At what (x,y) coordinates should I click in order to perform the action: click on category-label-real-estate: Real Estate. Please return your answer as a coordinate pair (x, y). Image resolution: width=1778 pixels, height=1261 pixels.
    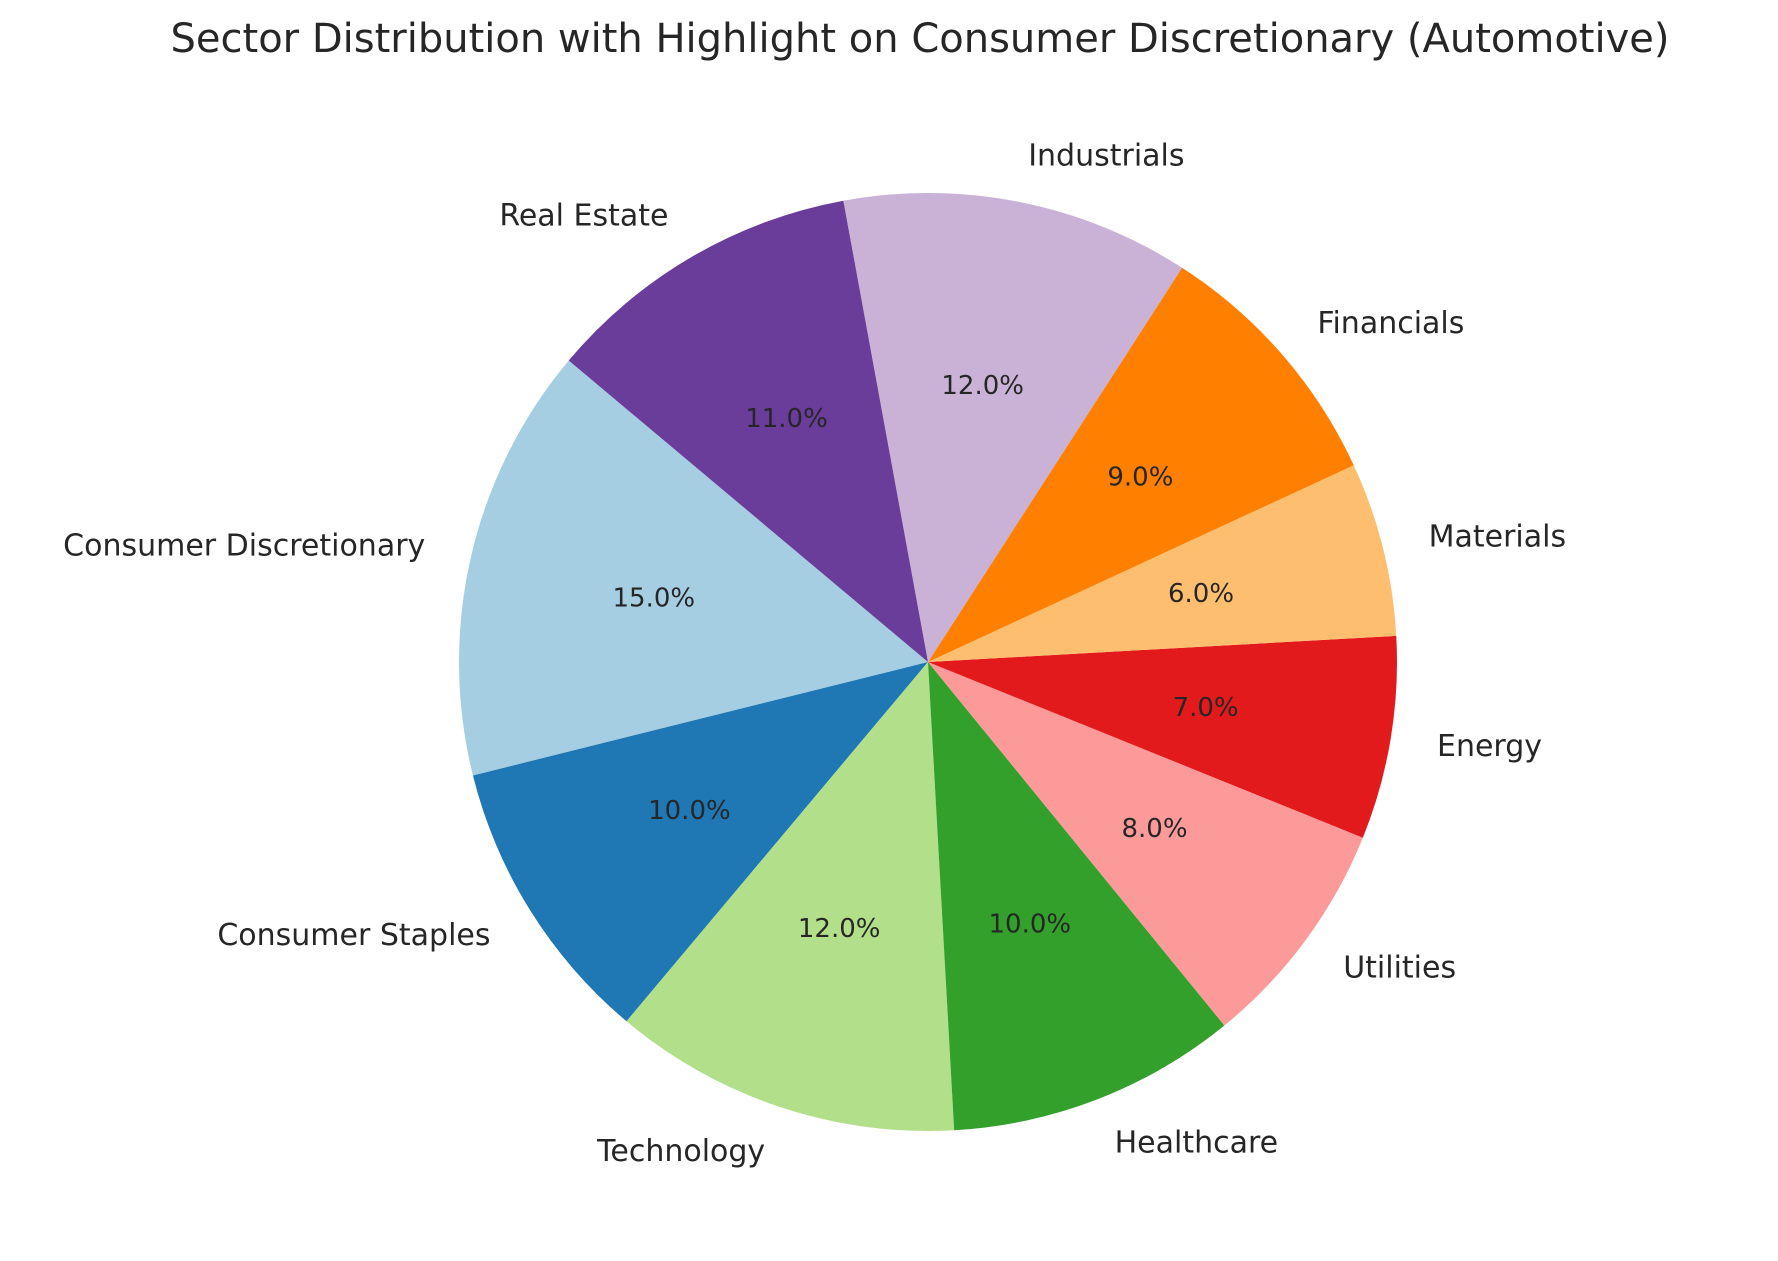
    Looking at the image, I should click on (583, 216).